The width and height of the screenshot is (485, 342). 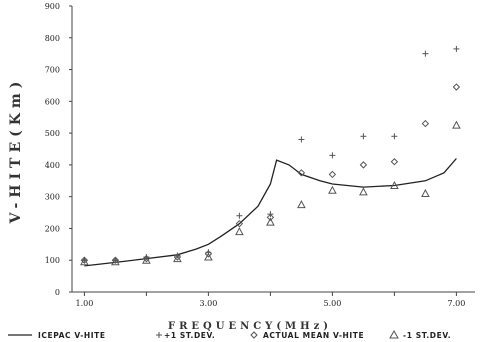 I want to click on y-tick-label: 900, so click(x=52, y=6).